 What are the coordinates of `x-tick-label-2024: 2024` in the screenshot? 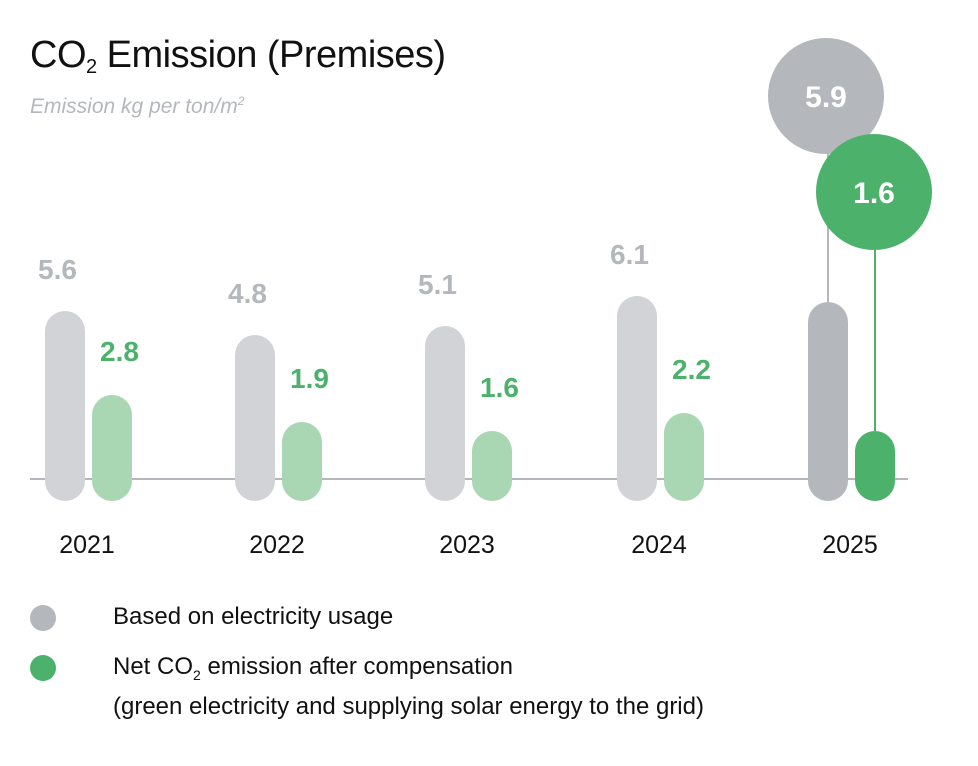 It's located at (659, 545).